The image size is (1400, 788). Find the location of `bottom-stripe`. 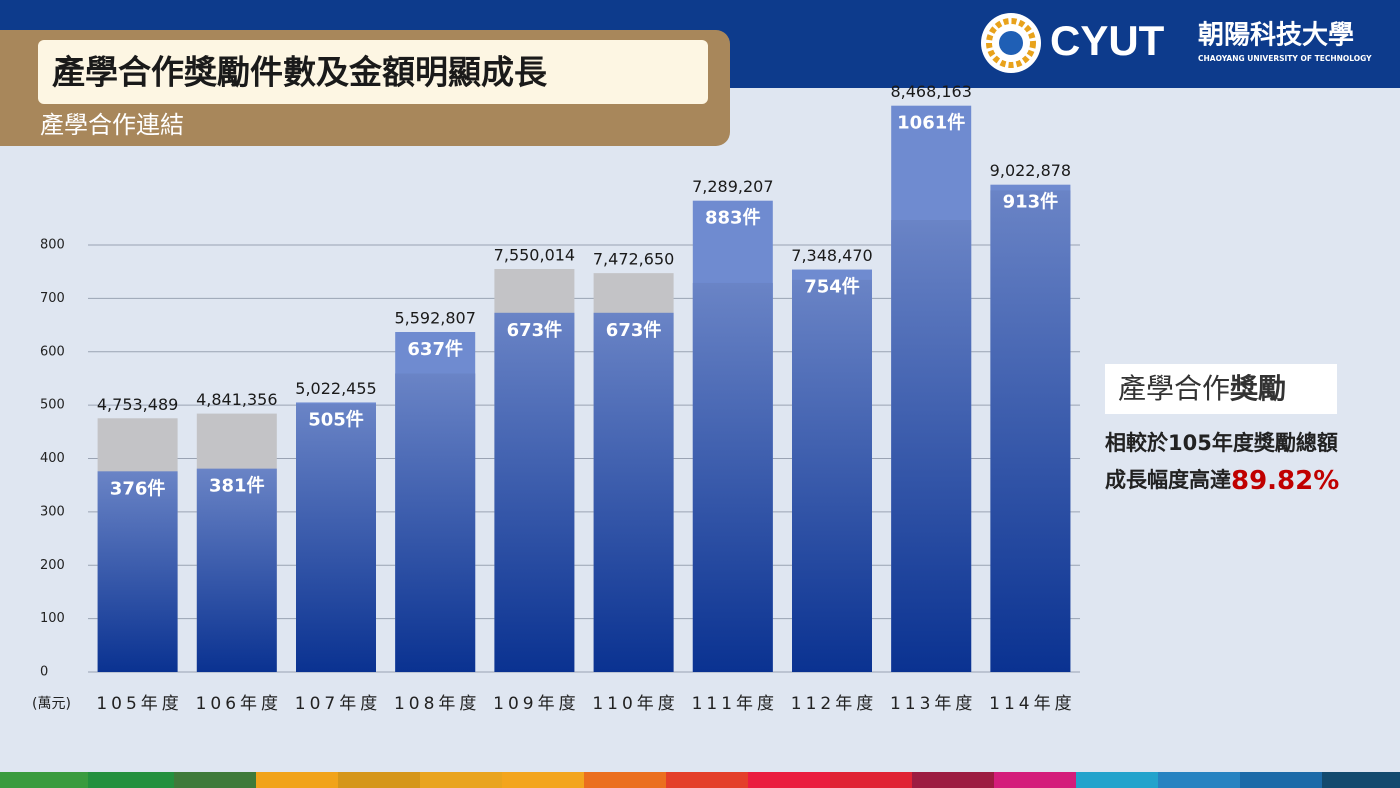

bottom-stripe is located at coordinates (700, 780).